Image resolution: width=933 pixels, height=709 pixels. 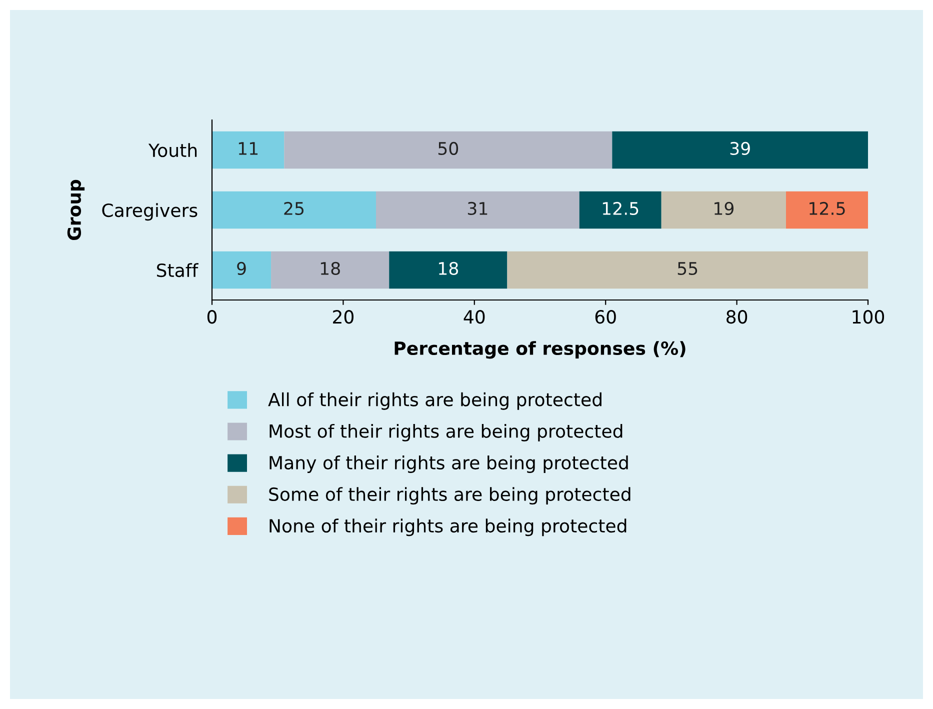 What do you see at coordinates (449, 464) in the screenshot?
I see `legend-label: Many of their rights are being protected` at bounding box center [449, 464].